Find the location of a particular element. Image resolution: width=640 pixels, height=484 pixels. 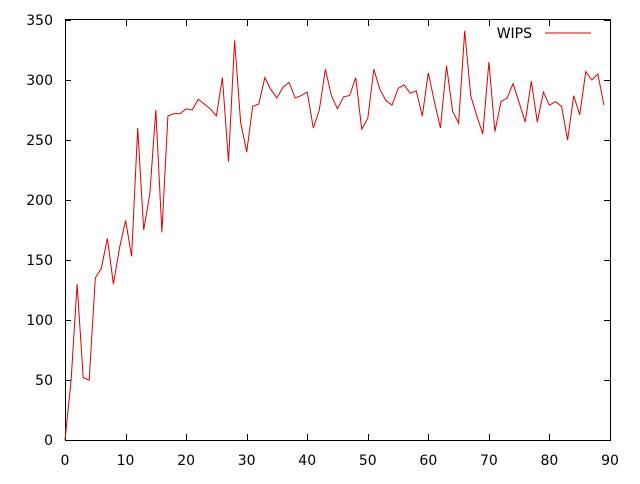

x-tick-label: 20 is located at coordinates (186, 461).